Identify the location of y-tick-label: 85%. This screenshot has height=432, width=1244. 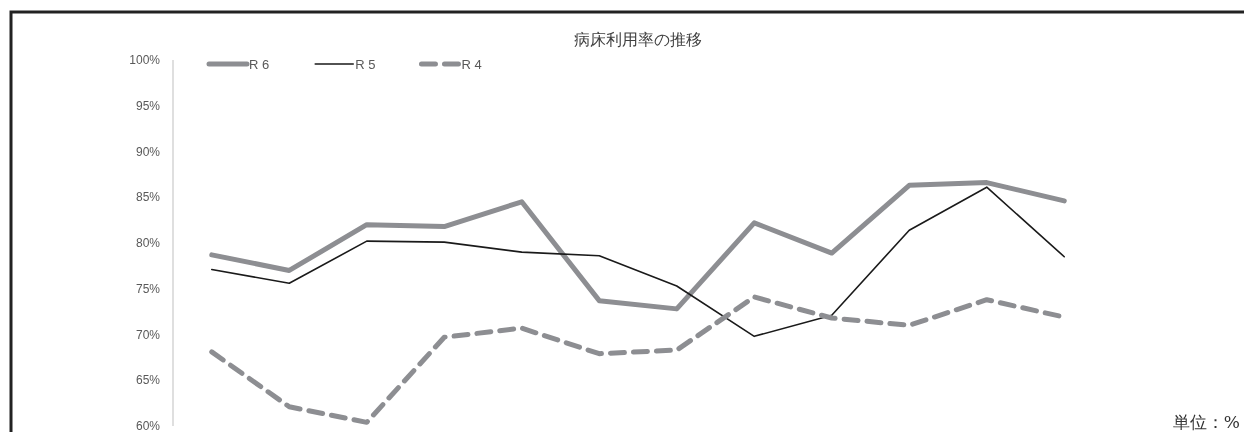
(148, 197).